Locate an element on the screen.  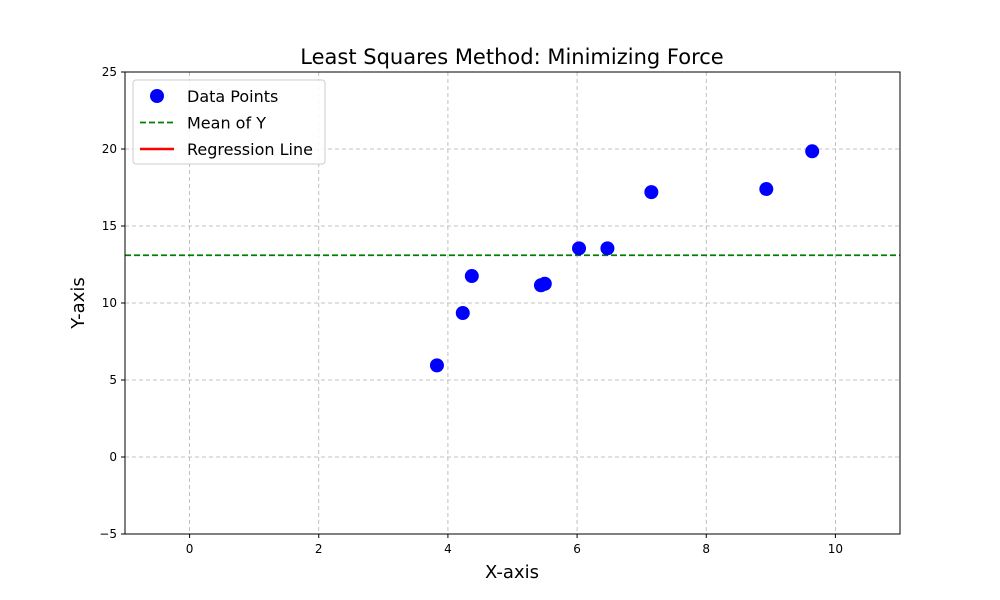
legend-label: Data Points is located at coordinates (232, 96).